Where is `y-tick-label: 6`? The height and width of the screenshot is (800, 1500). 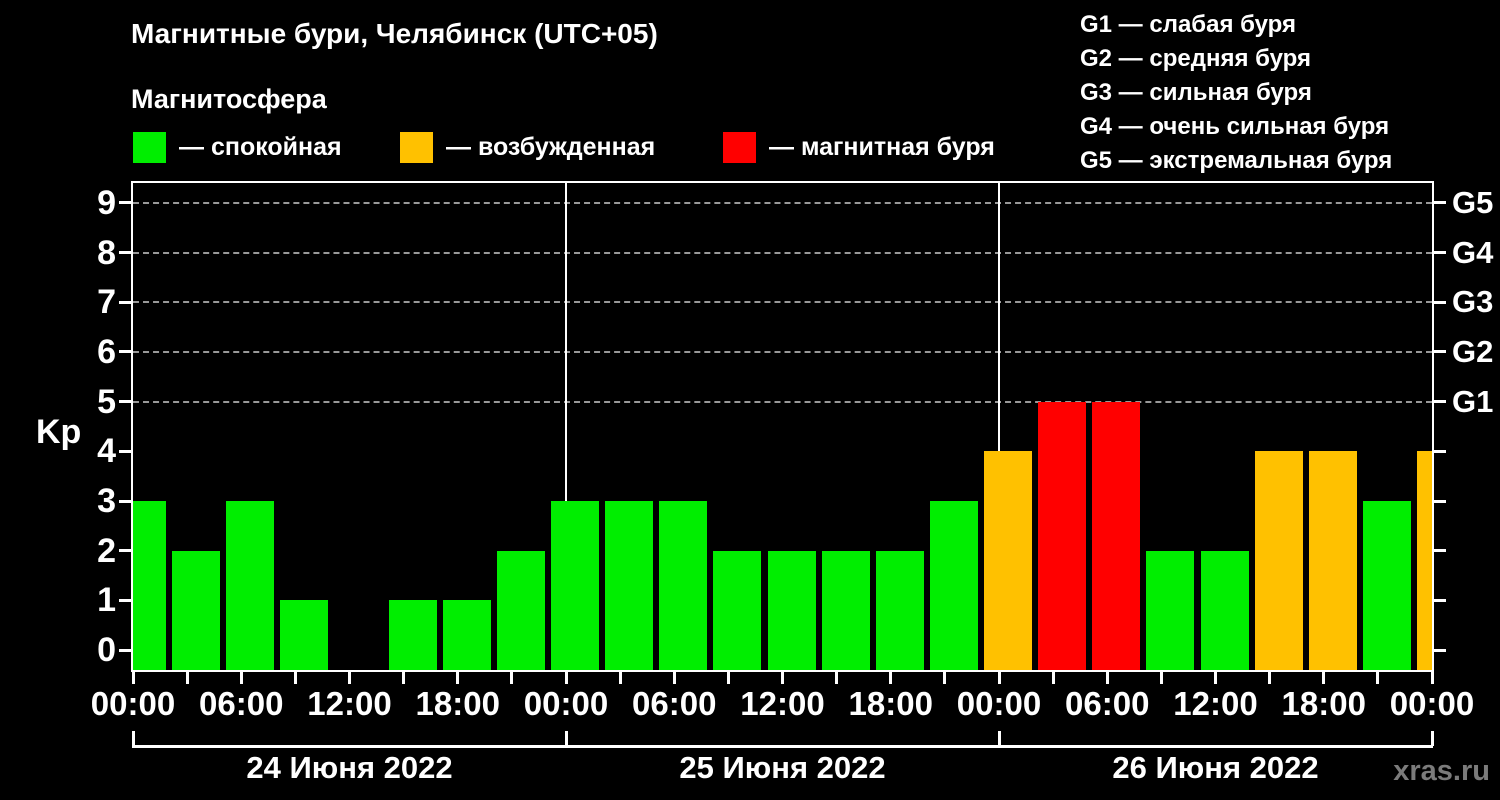
y-tick-label: 6 is located at coordinates (106, 351).